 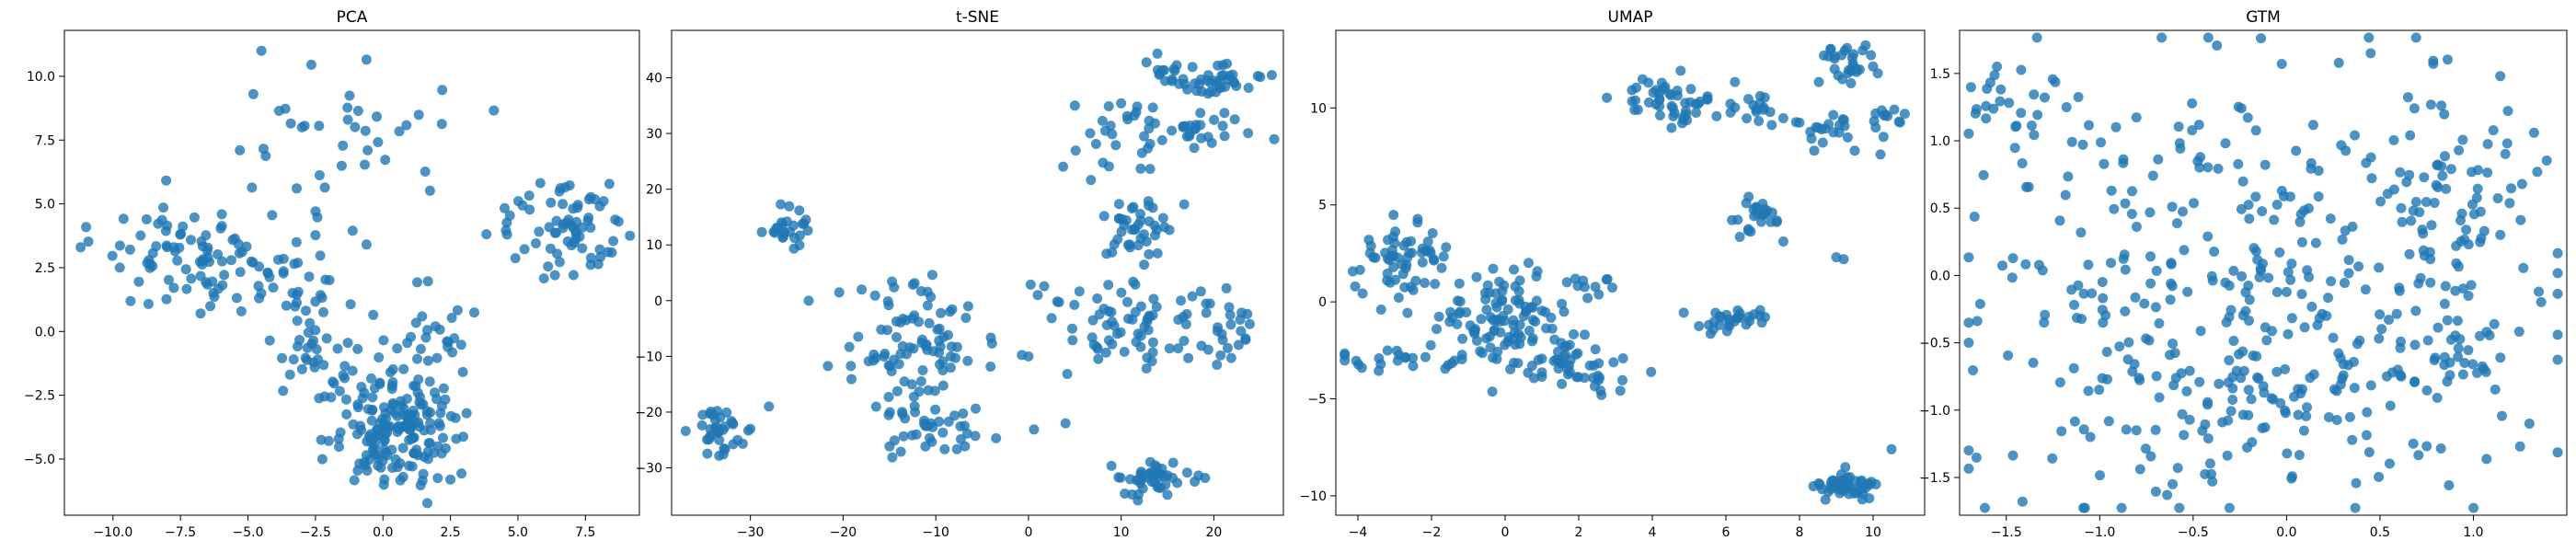 I want to click on y-tick-label: 10, so click(x=654, y=245).